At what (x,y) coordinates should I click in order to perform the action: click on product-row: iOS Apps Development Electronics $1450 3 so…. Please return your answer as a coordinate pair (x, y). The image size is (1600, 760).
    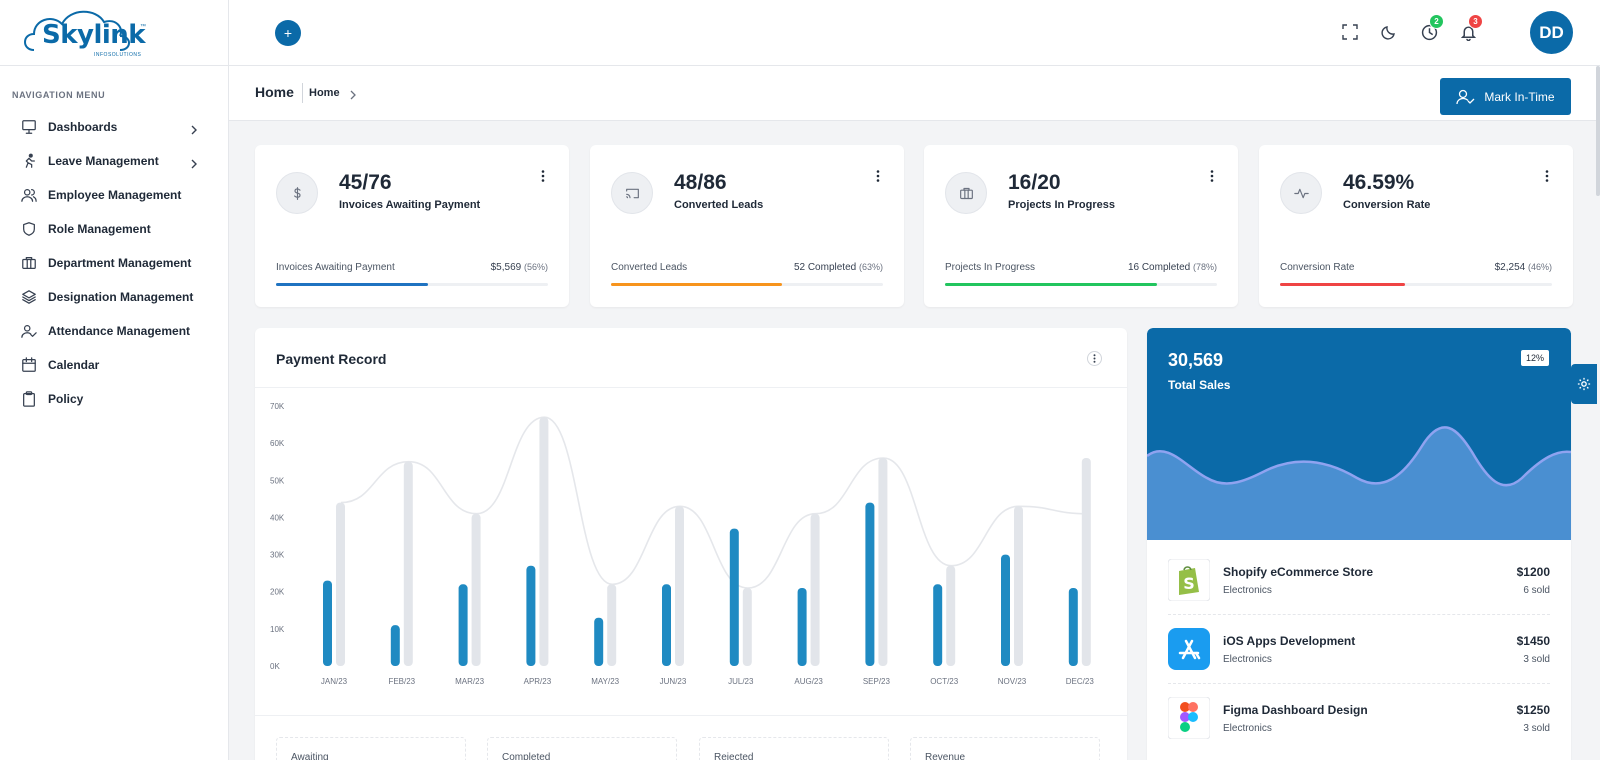
    Looking at the image, I should click on (1359, 662).